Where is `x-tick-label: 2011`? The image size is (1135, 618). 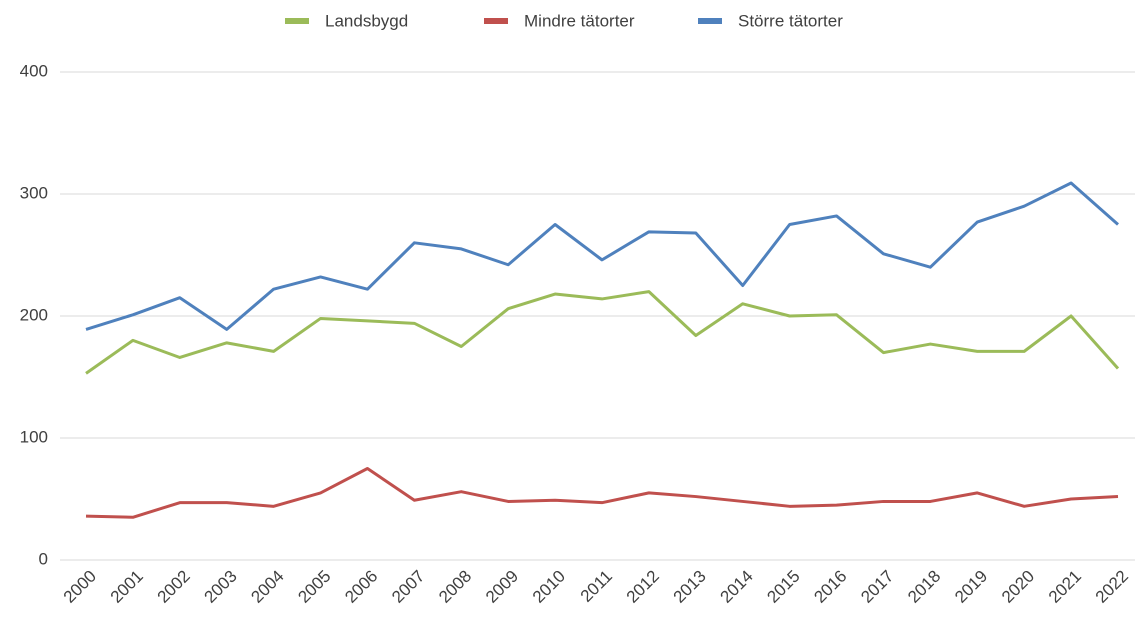 x-tick-label: 2011 is located at coordinates (596, 586).